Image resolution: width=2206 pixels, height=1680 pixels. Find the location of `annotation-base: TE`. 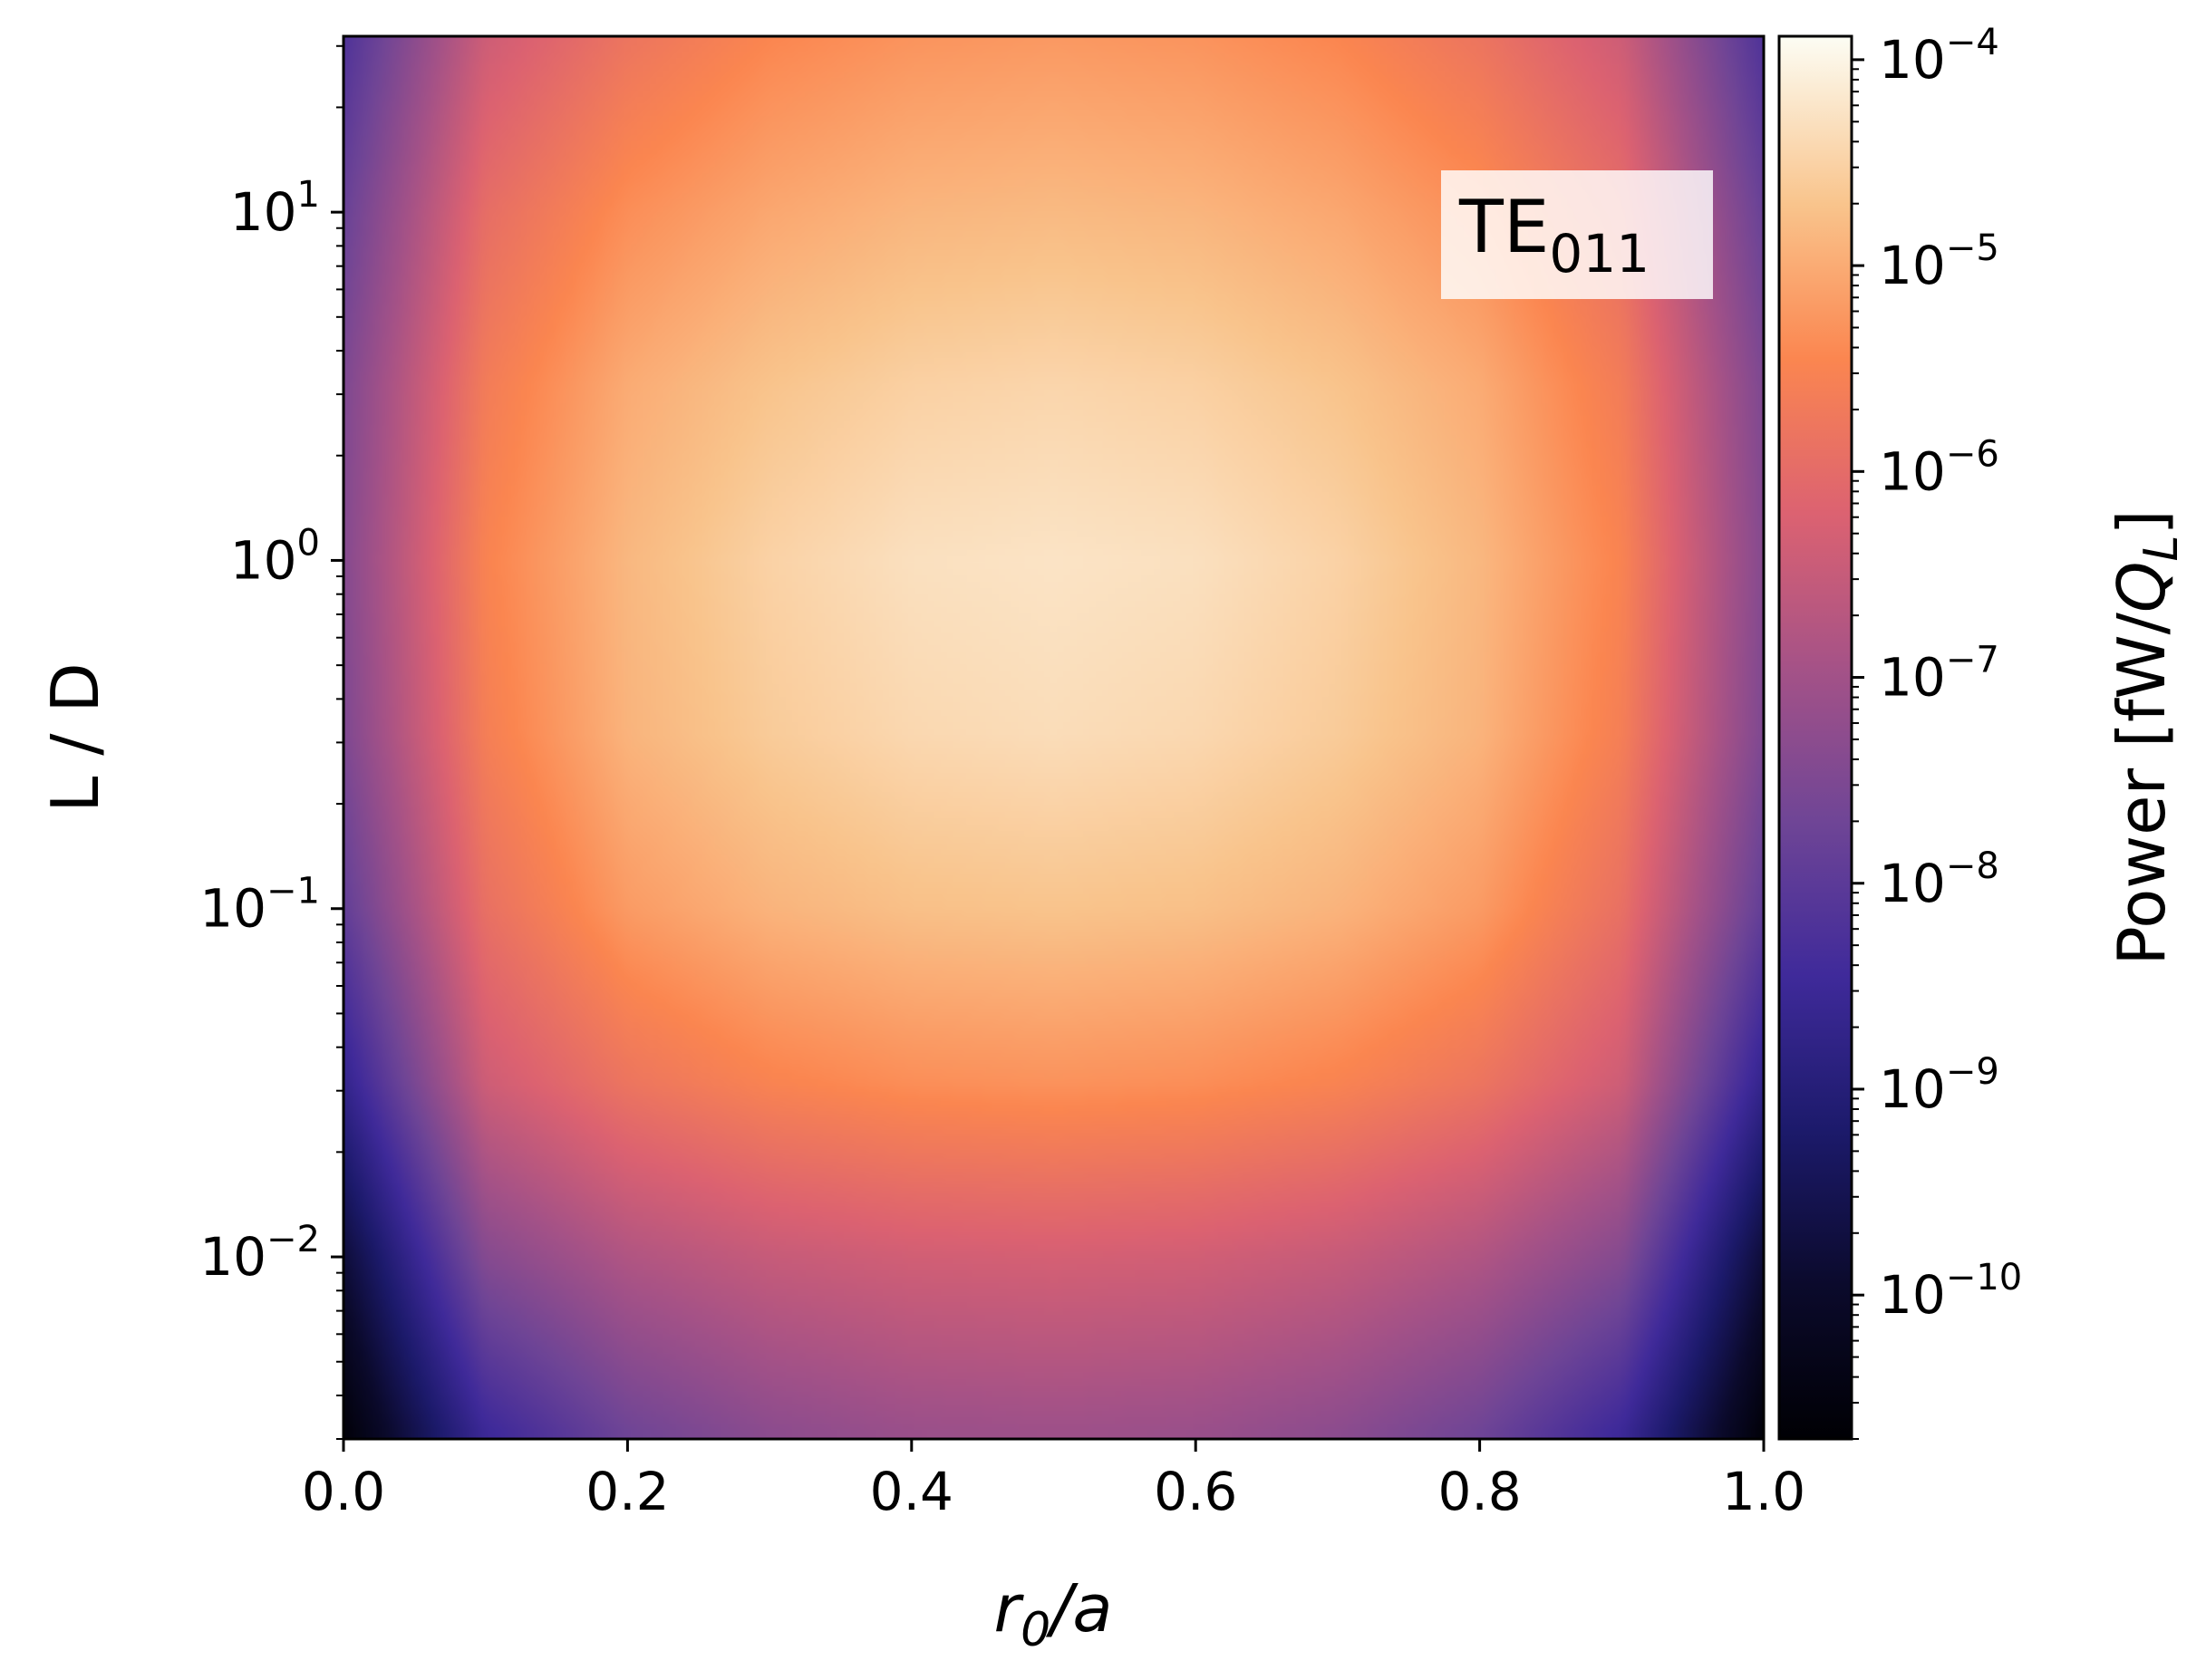

annotation-base: TE is located at coordinates (1503, 227).